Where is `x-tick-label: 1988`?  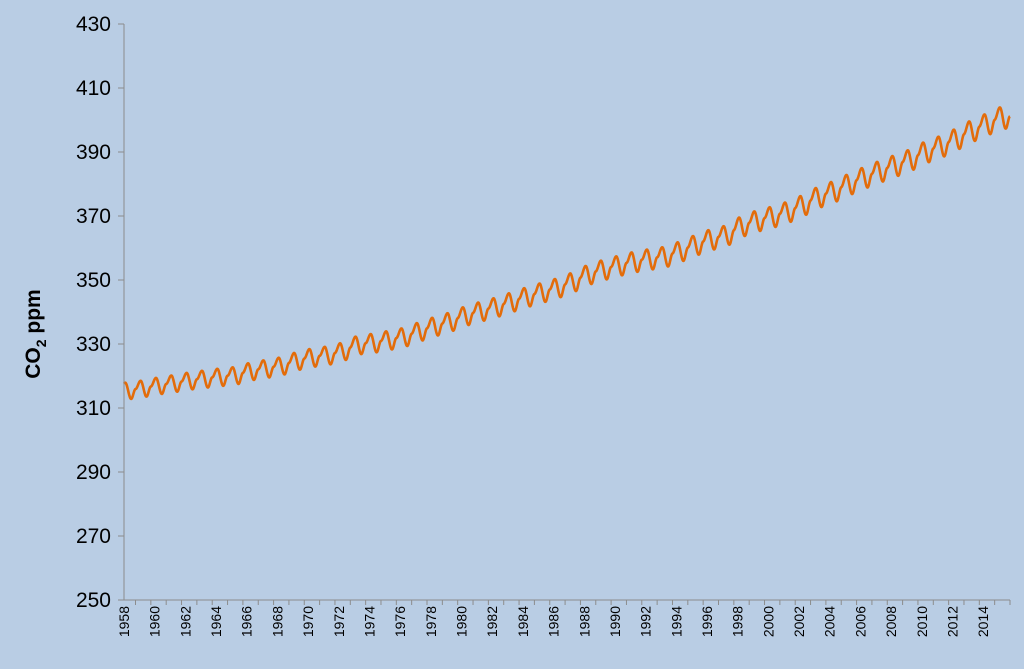
x-tick-label: 1988 is located at coordinates (584, 621).